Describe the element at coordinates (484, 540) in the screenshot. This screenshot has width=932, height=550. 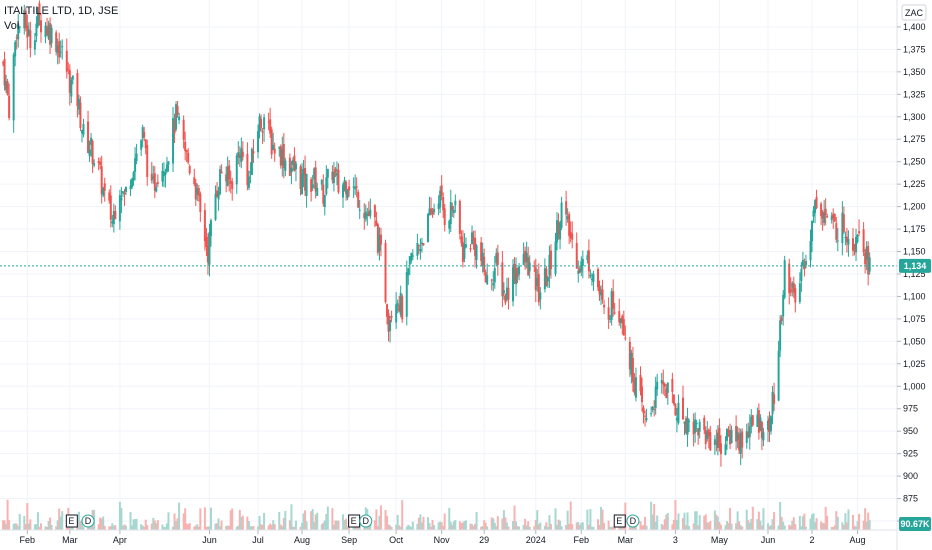
I see `x-tick-label: 29` at that location.